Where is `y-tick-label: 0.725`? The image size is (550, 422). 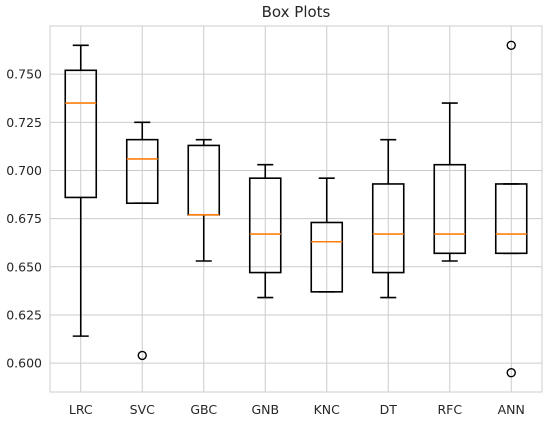
y-tick-label: 0.725 is located at coordinates (24, 122).